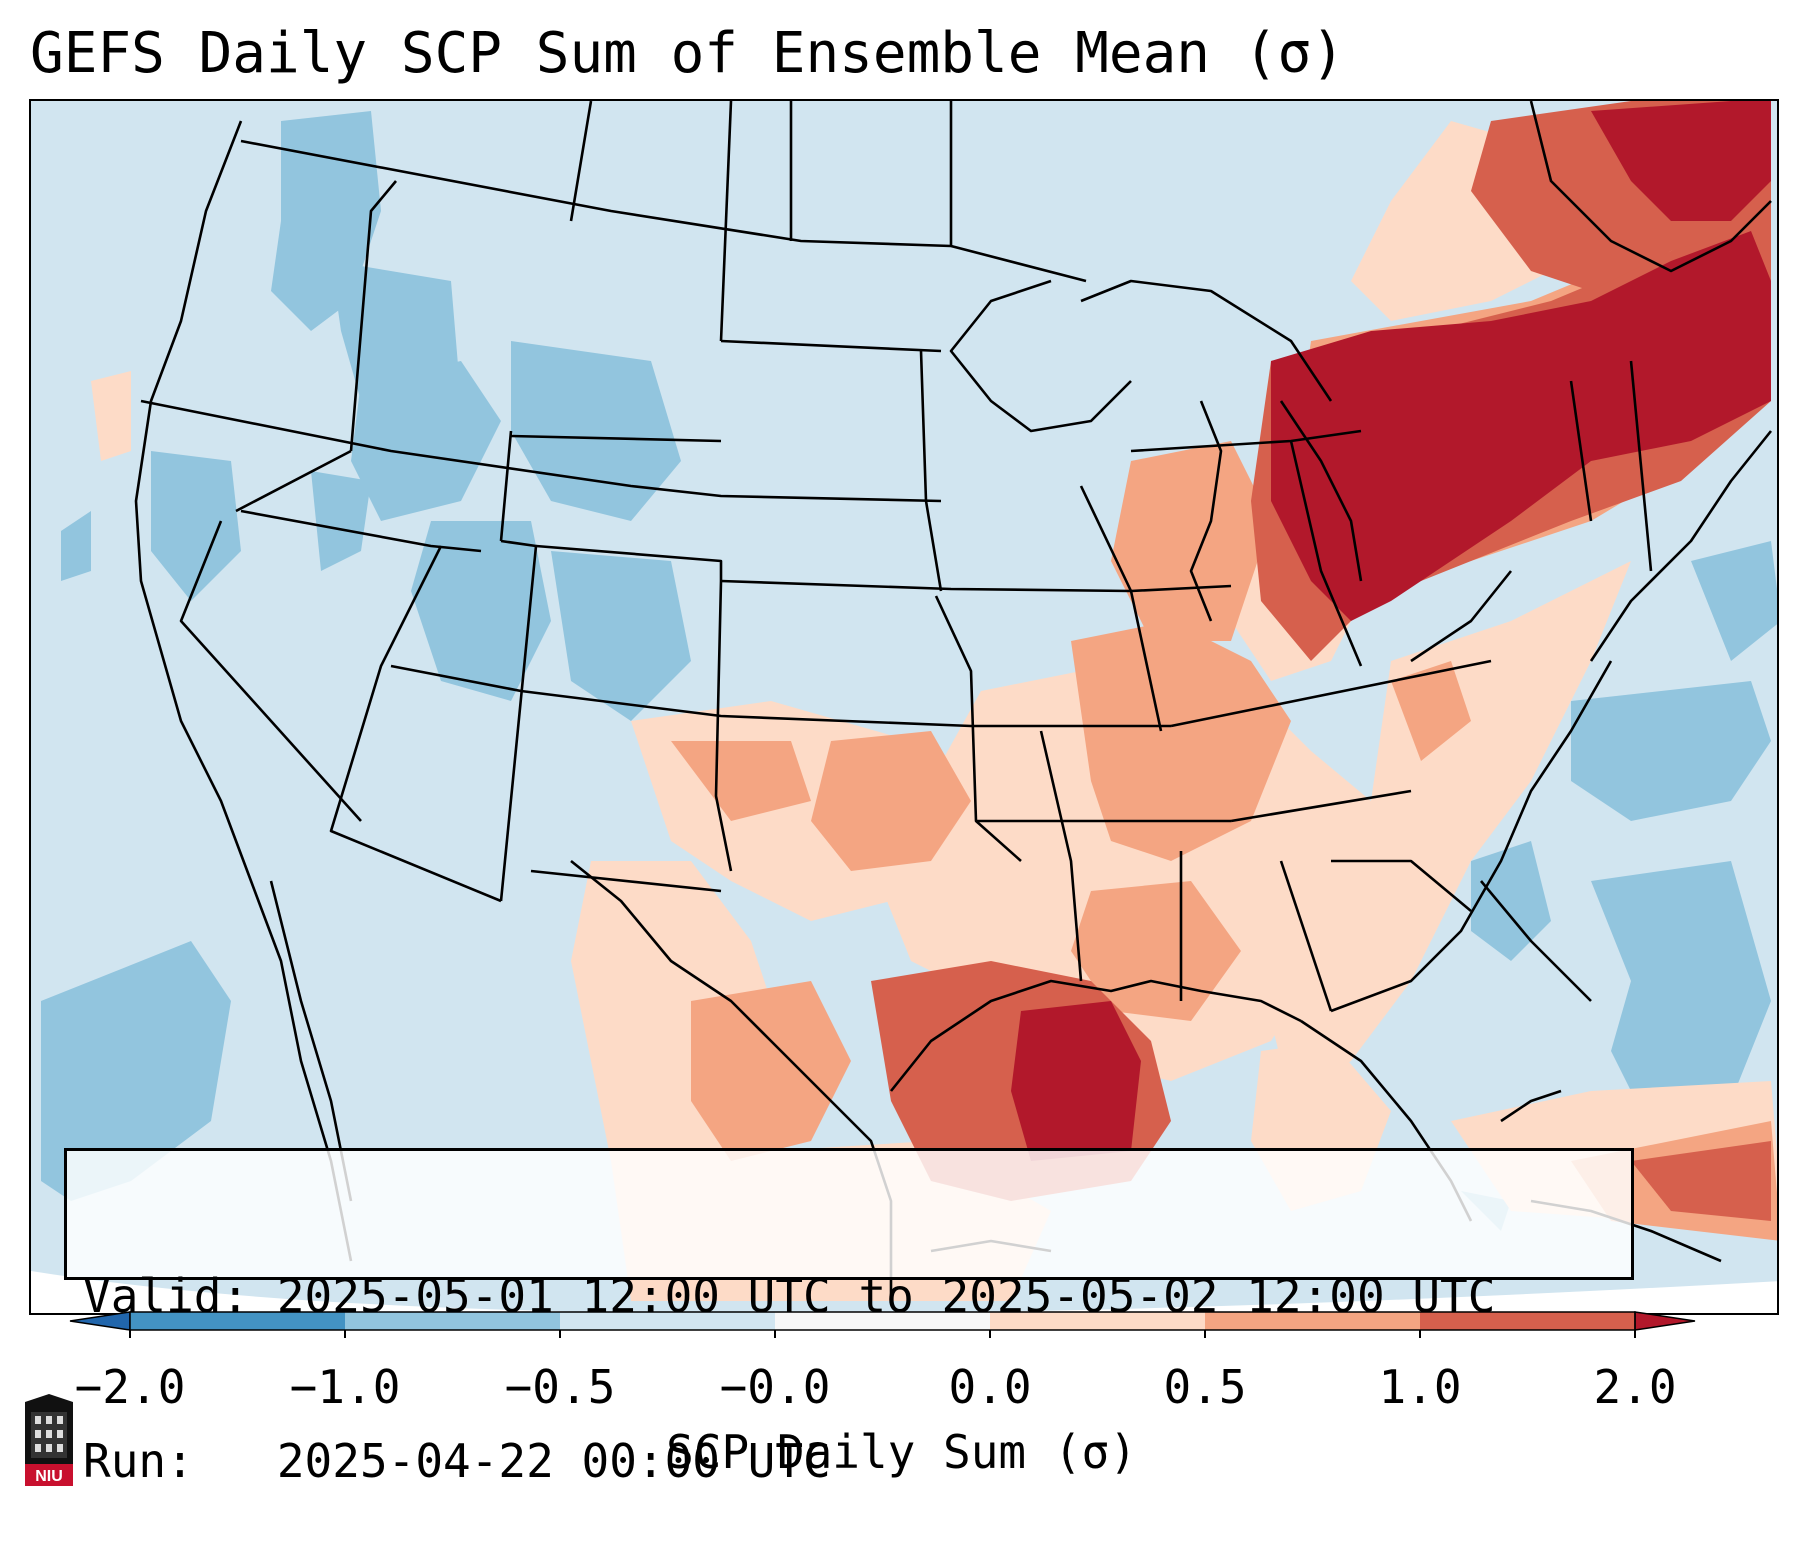 This screenshot has width=1803, height=1544. Describe the element at coordinates (1635, 1387) in the screenshot. I see `colorbar-tick-label: 2.0` at that location.